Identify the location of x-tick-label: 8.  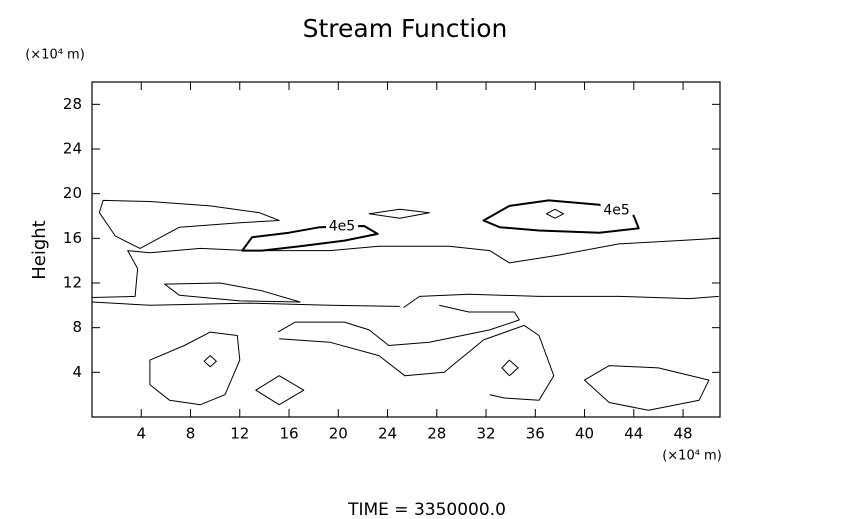
(191, 434).